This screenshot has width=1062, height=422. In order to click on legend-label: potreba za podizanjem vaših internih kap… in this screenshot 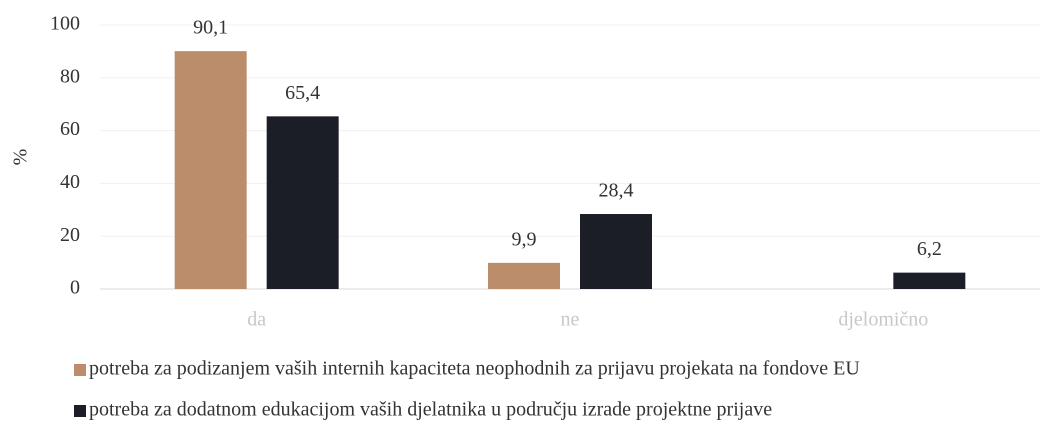, I will do `click(474, 369)`.